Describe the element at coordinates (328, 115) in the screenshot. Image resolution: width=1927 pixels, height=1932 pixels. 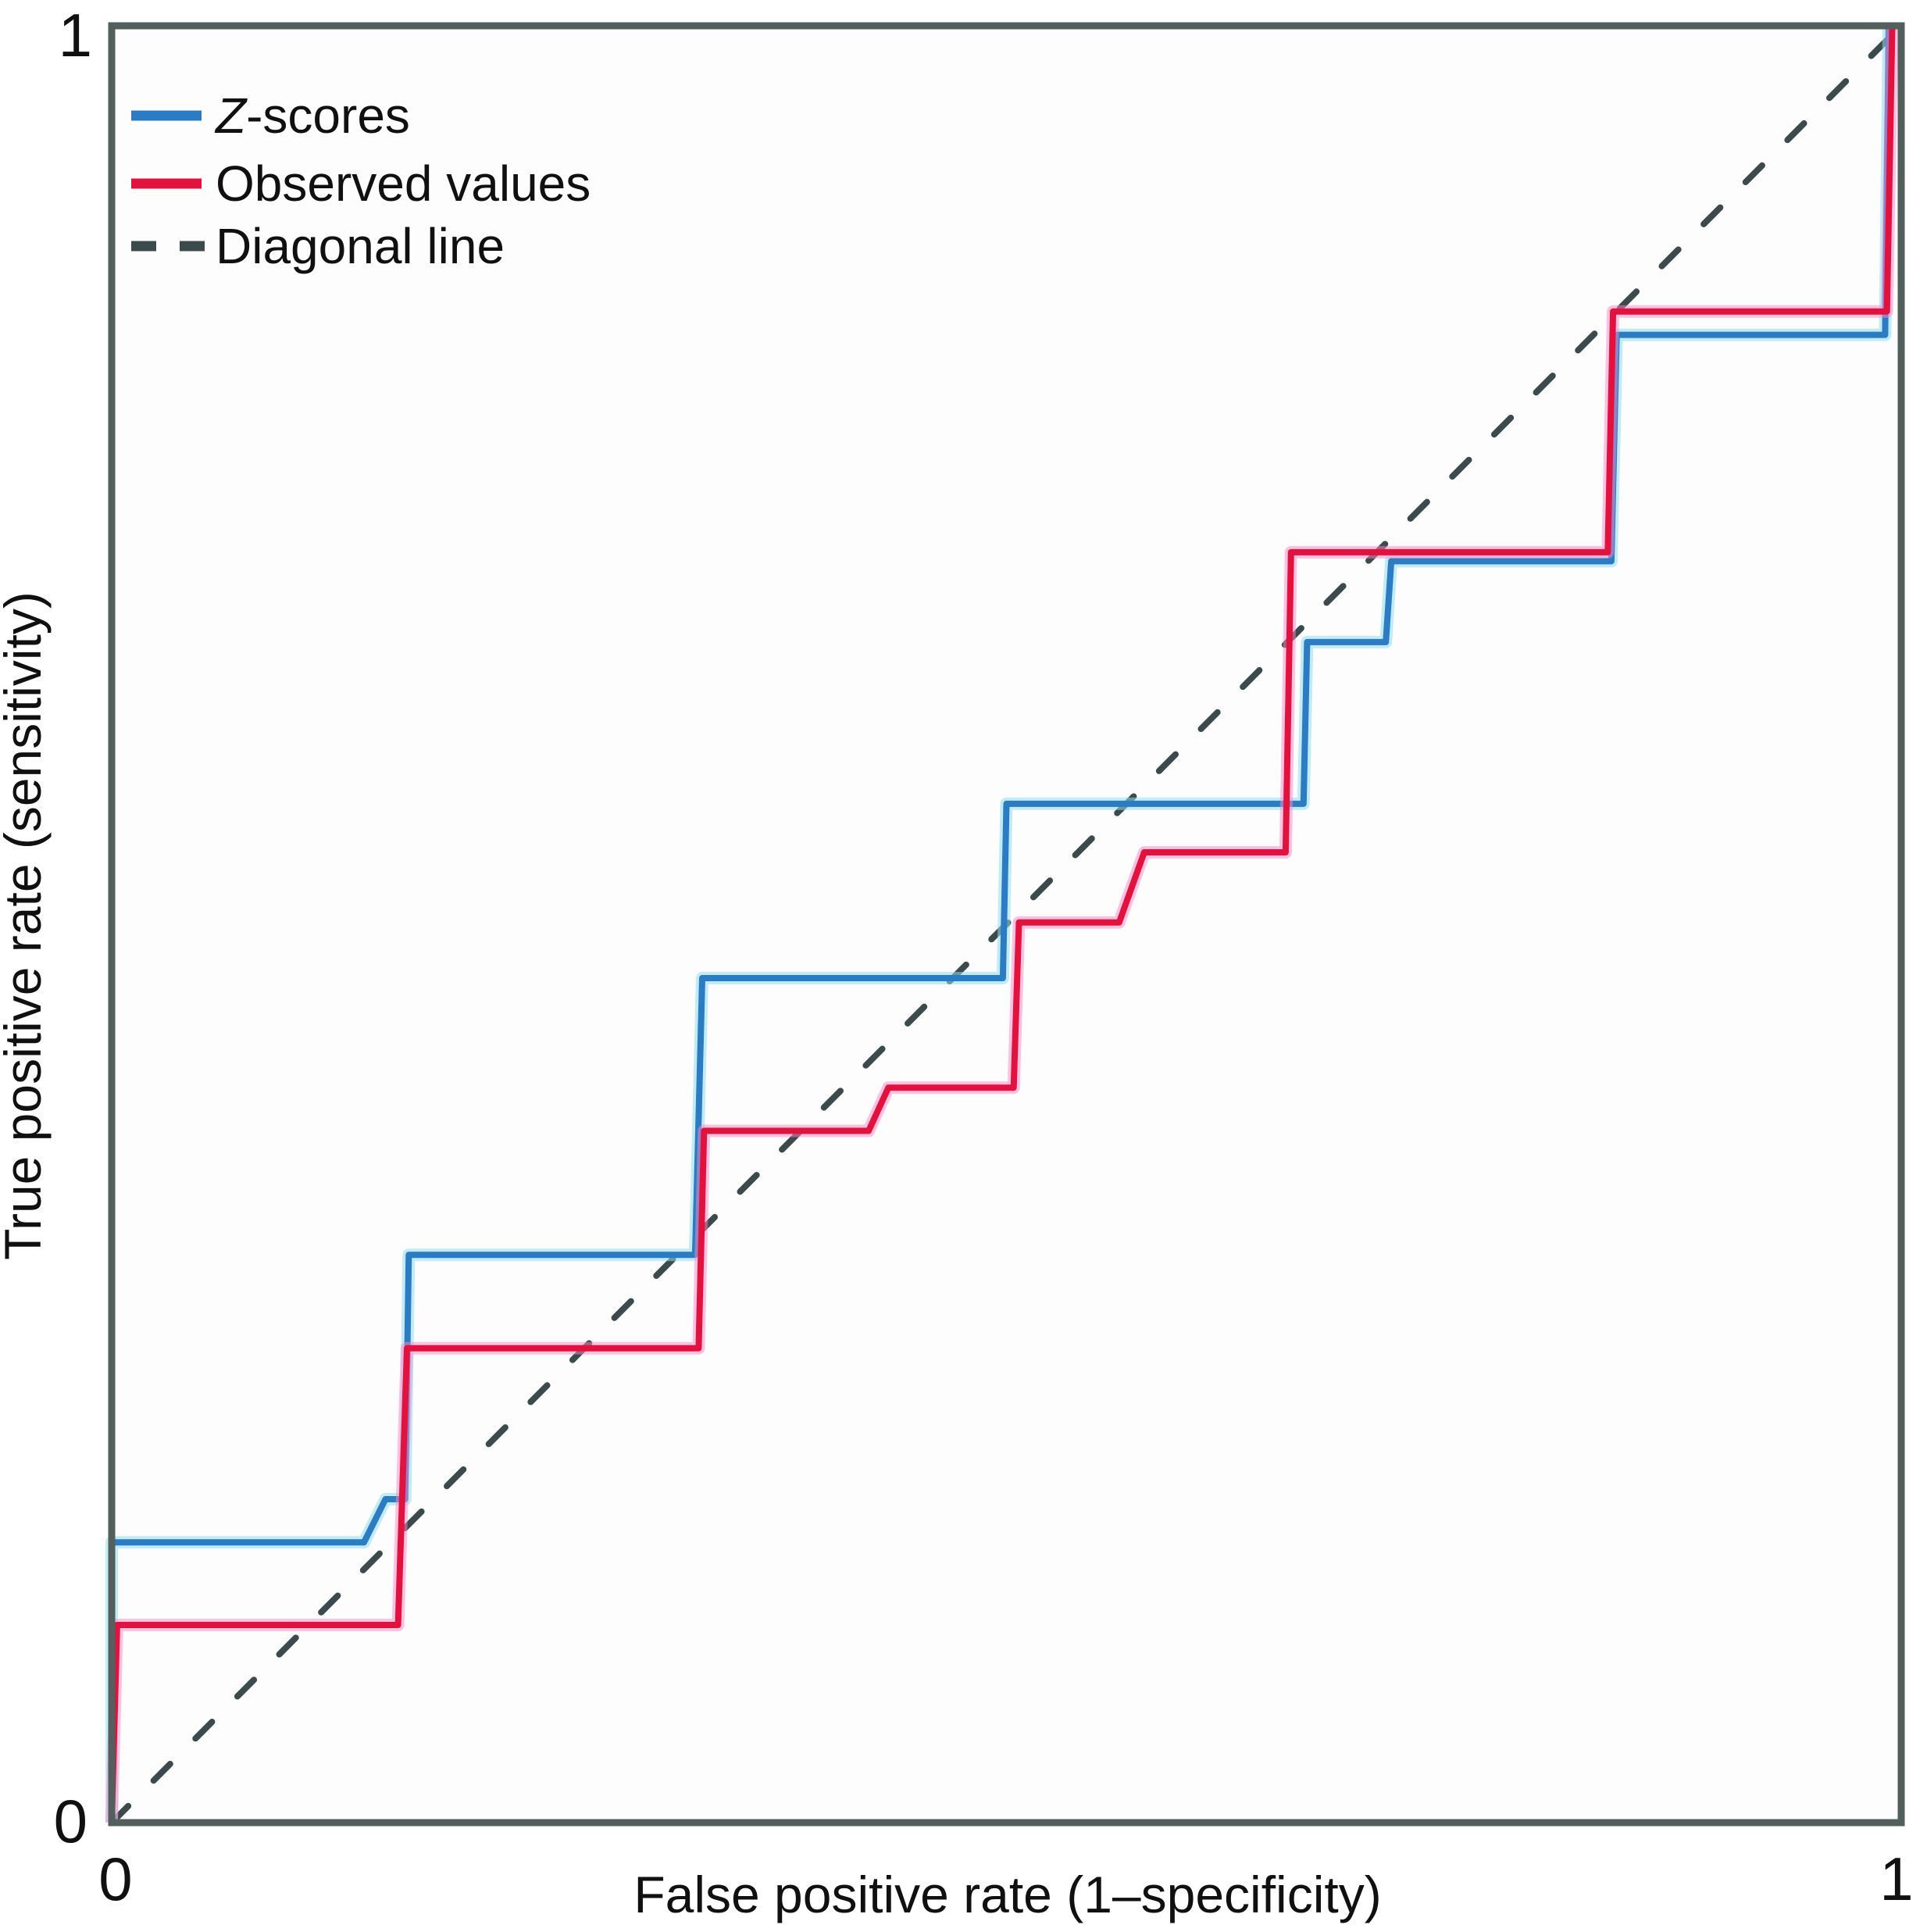
I see `legend-label-z-rest: -scores` at that location.